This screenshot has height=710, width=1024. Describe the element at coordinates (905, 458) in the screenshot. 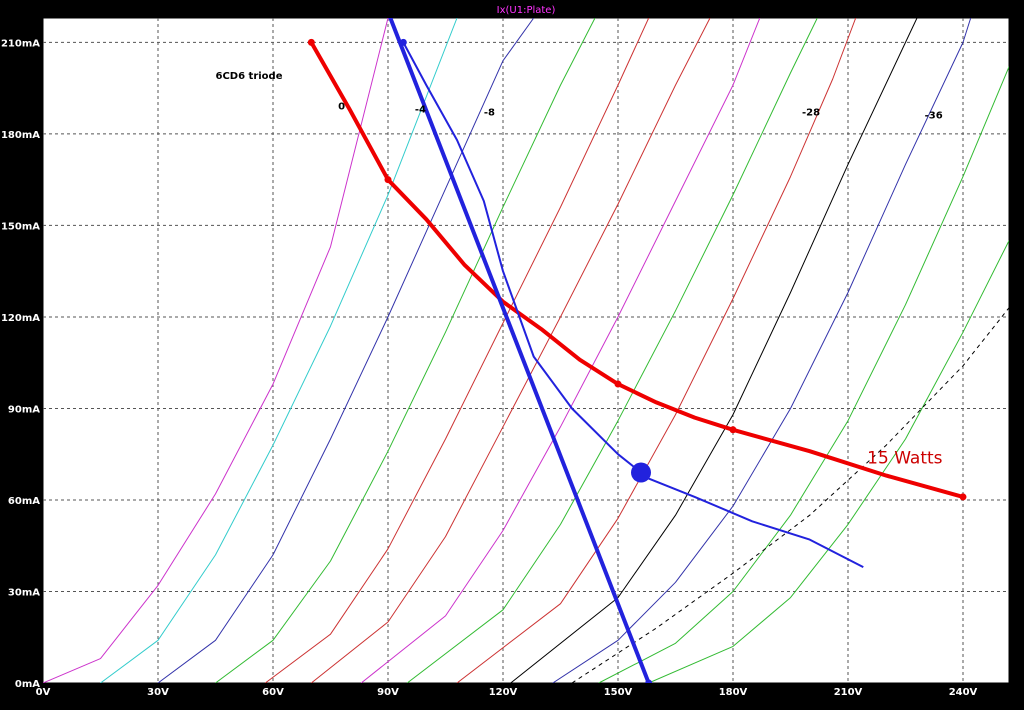

I see `wattage-callout: 15 Watts` at that location.